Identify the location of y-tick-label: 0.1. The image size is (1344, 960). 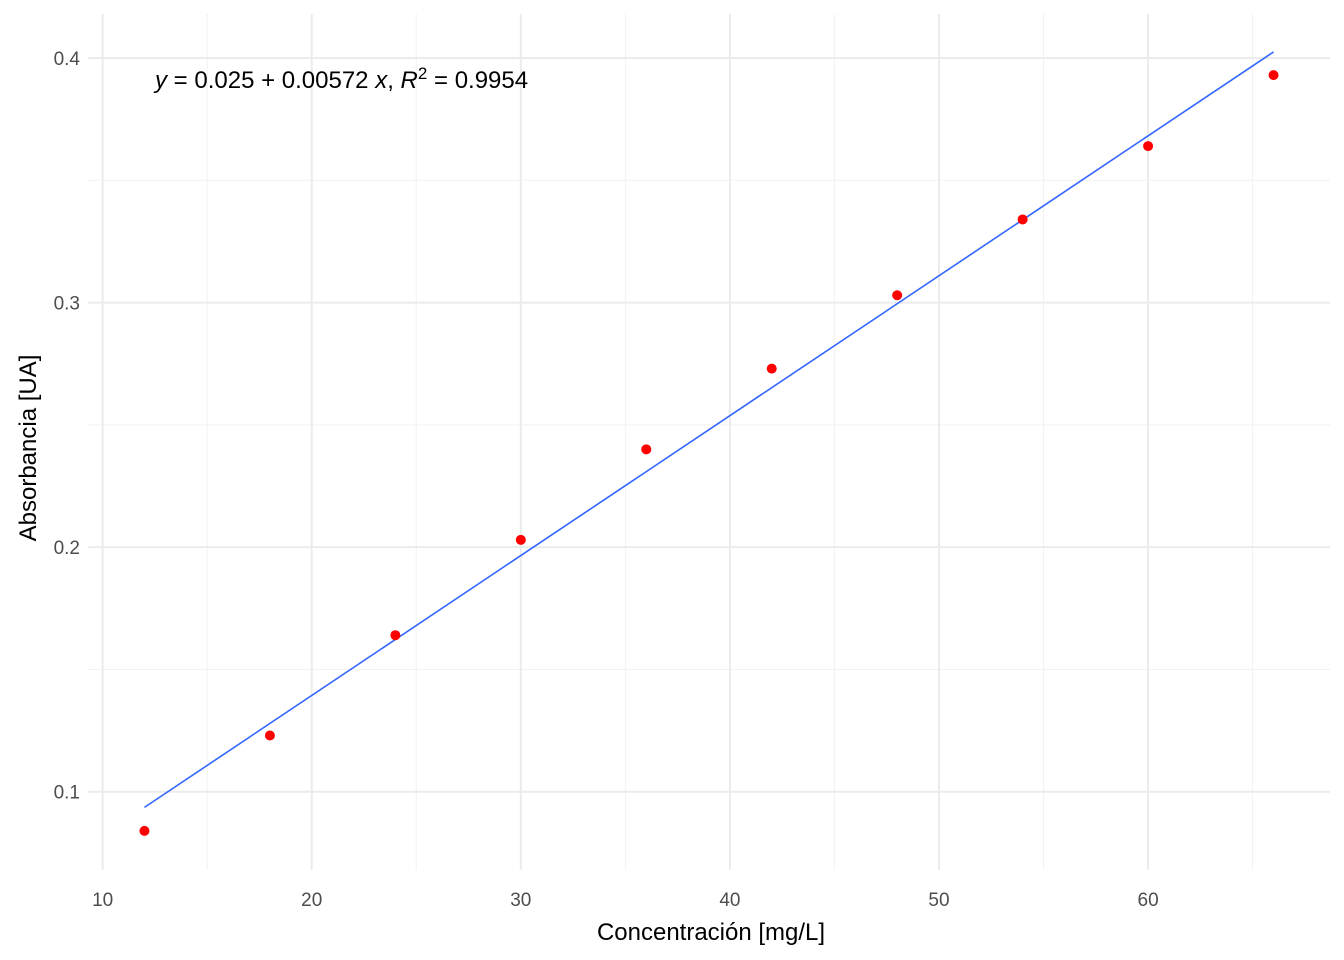
(67, 793).